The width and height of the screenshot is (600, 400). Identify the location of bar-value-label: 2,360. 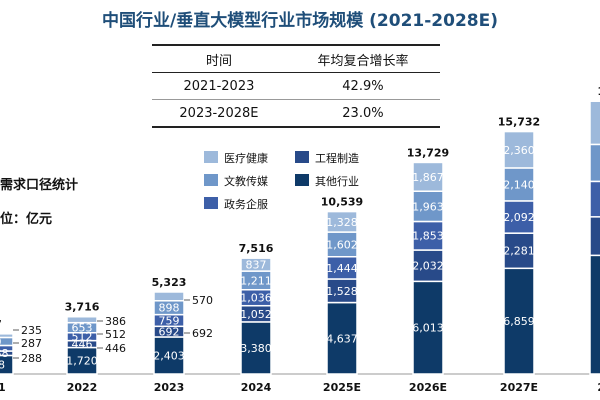
(519, 150).